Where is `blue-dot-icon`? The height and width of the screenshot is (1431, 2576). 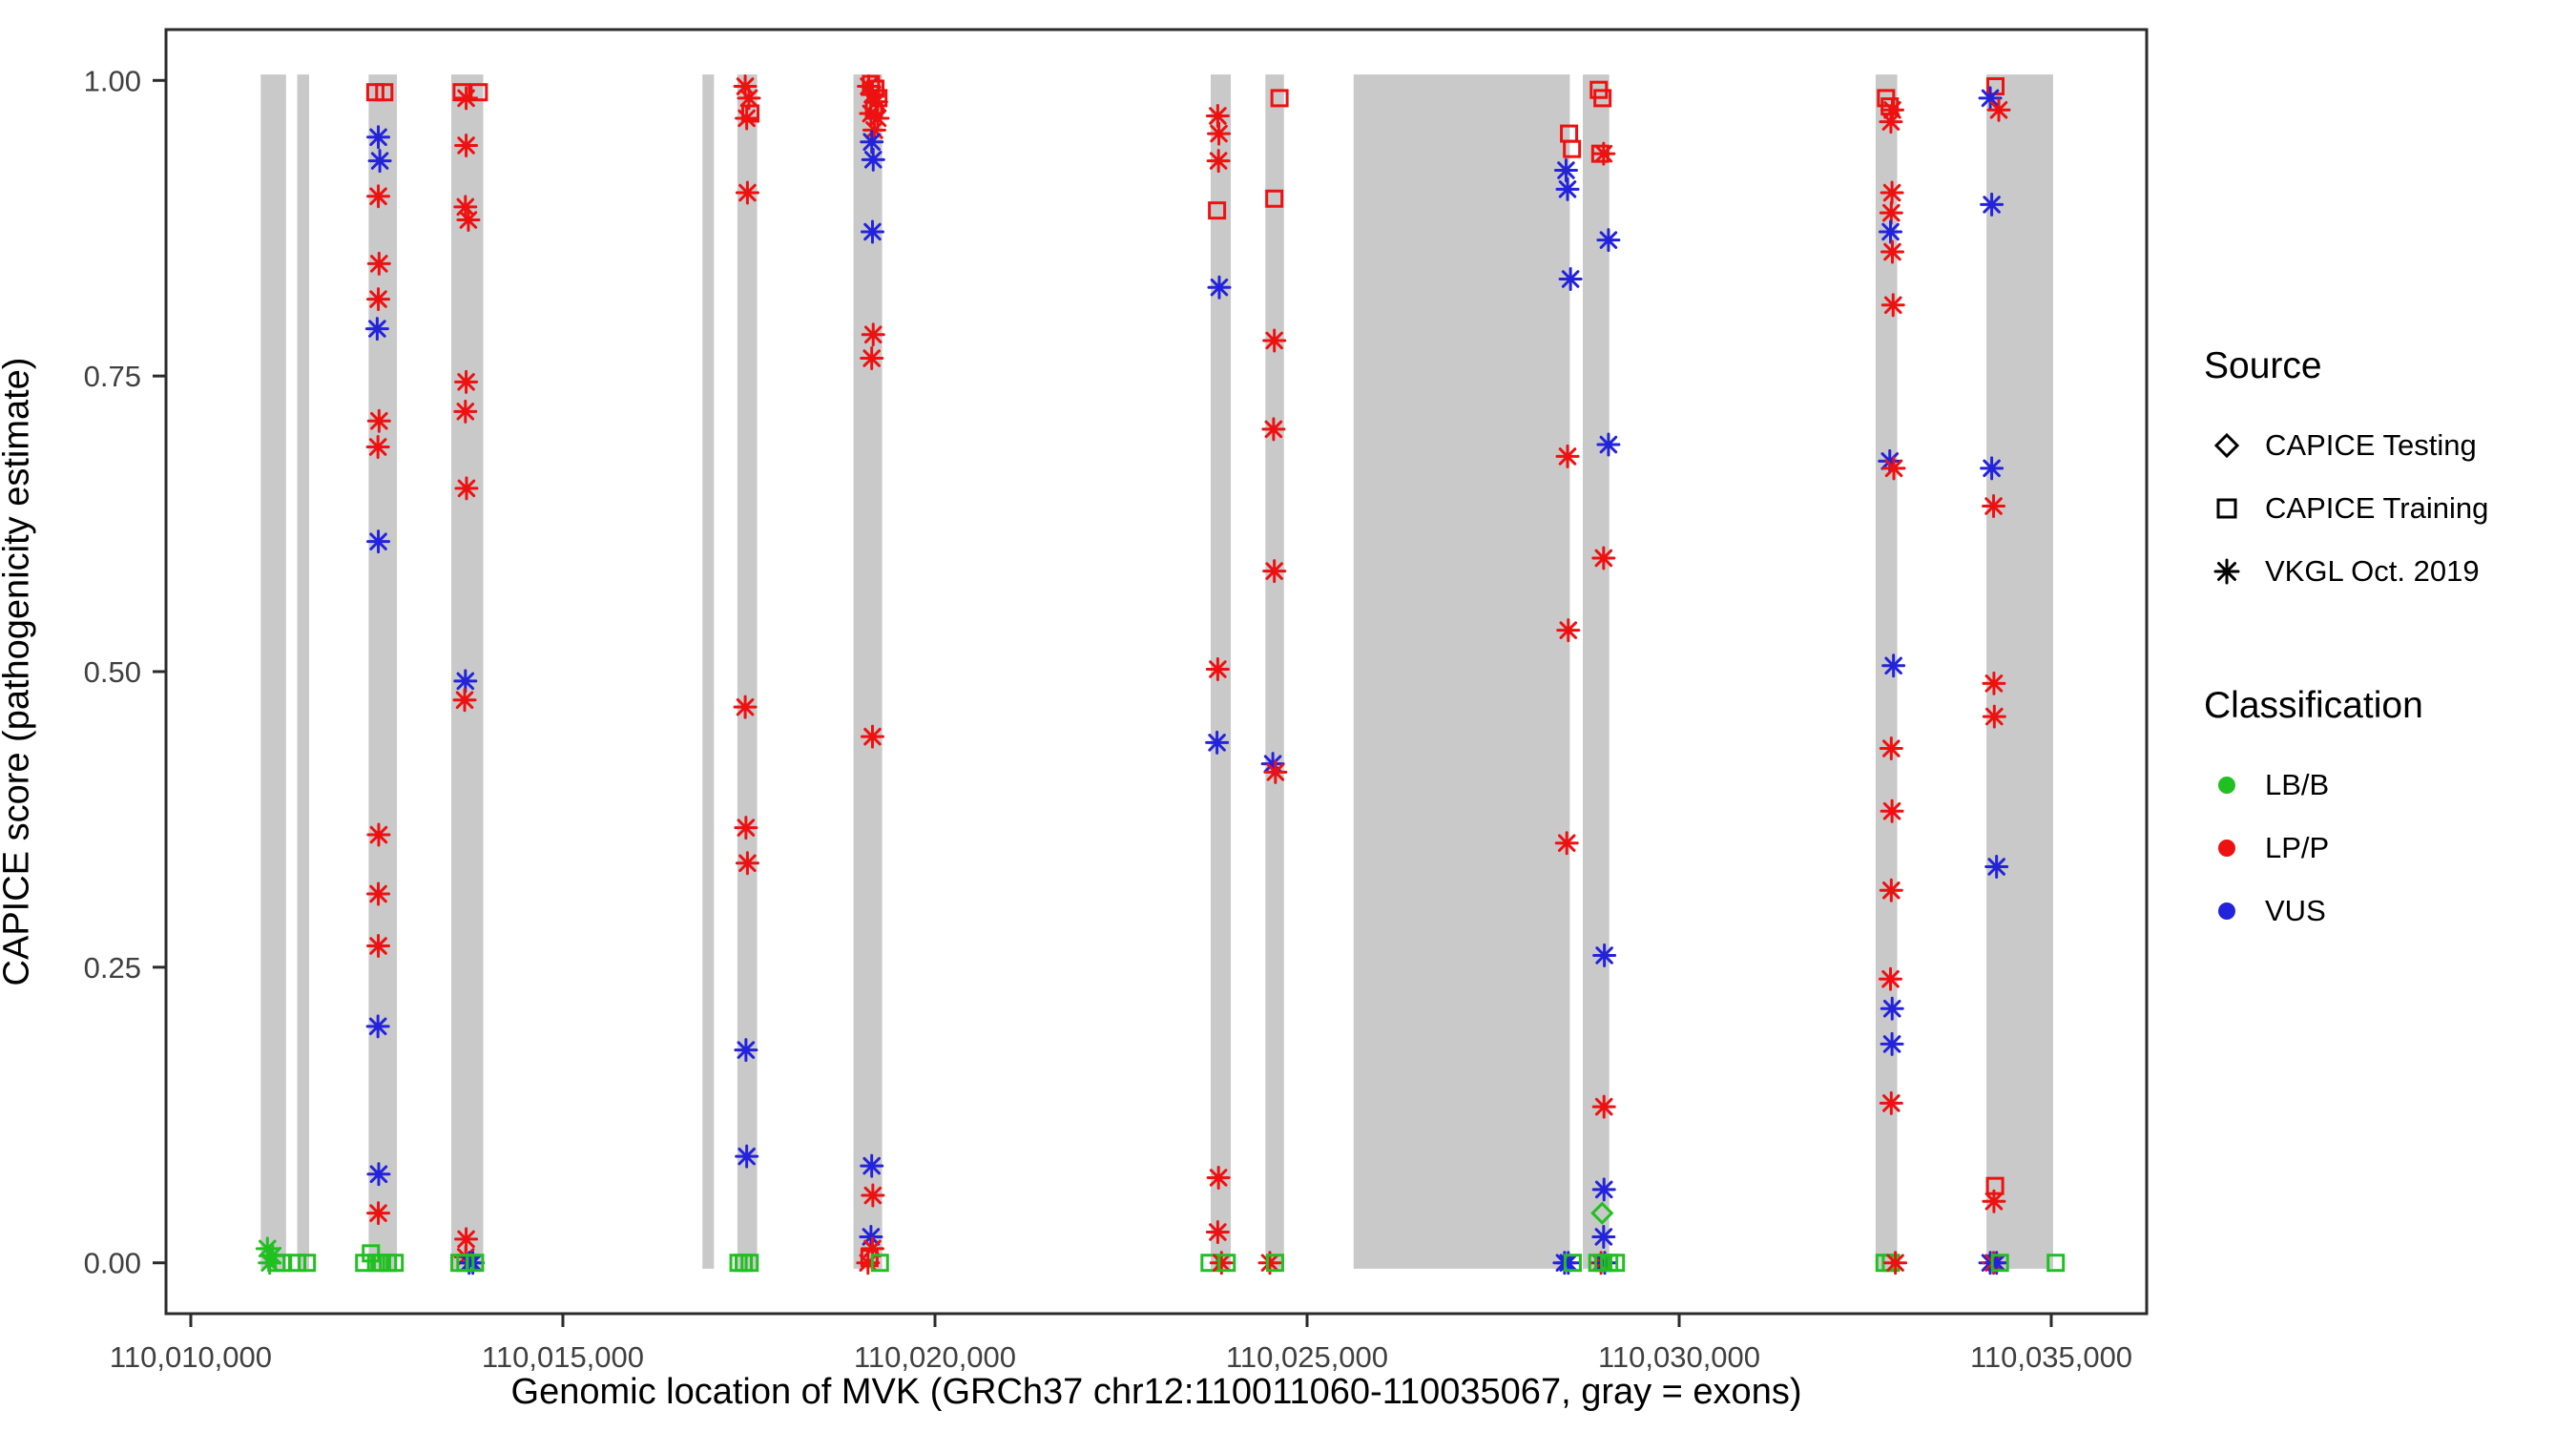
blue-dot-icon is located at coordinates (2226, 911).